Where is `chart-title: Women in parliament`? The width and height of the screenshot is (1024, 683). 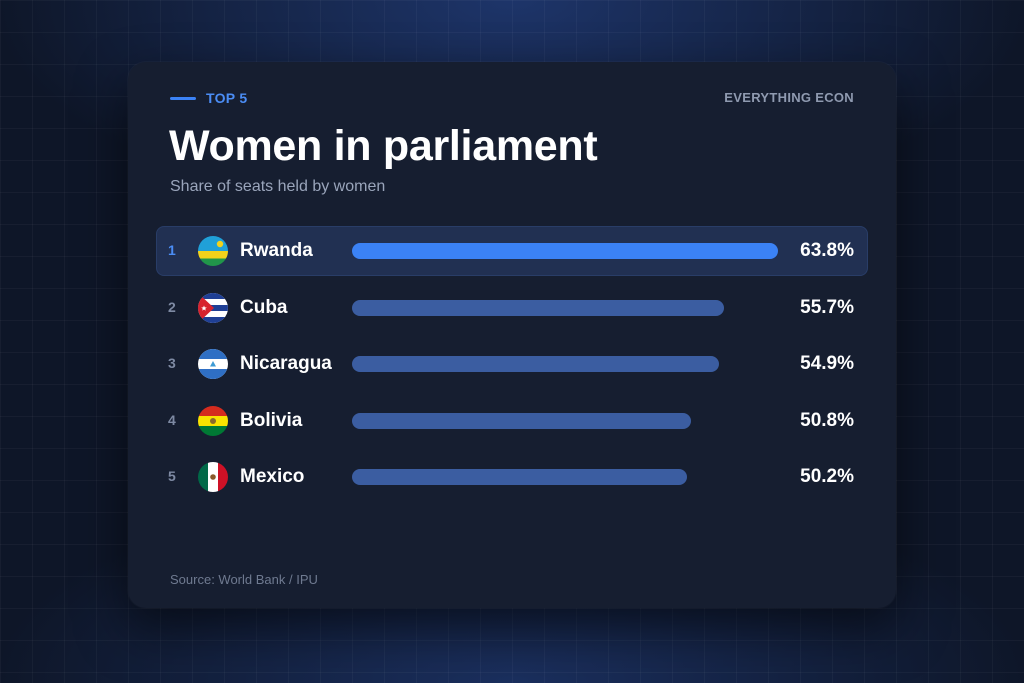
chart-title: Women in parliament is located at coordinates (383, 146).